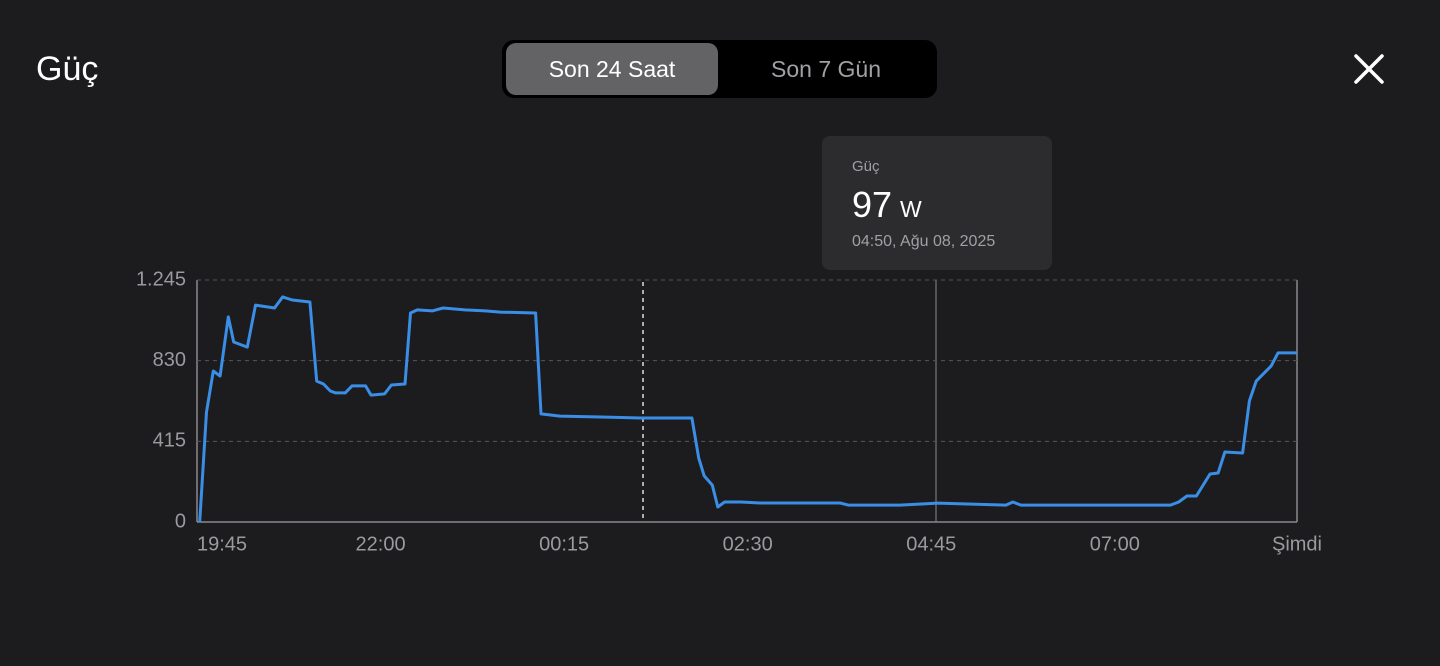  What do you see at coordinates (222, 544) in the screenshot?
I see `x-tick-label: 19:45` at bounding box center [222, 544].